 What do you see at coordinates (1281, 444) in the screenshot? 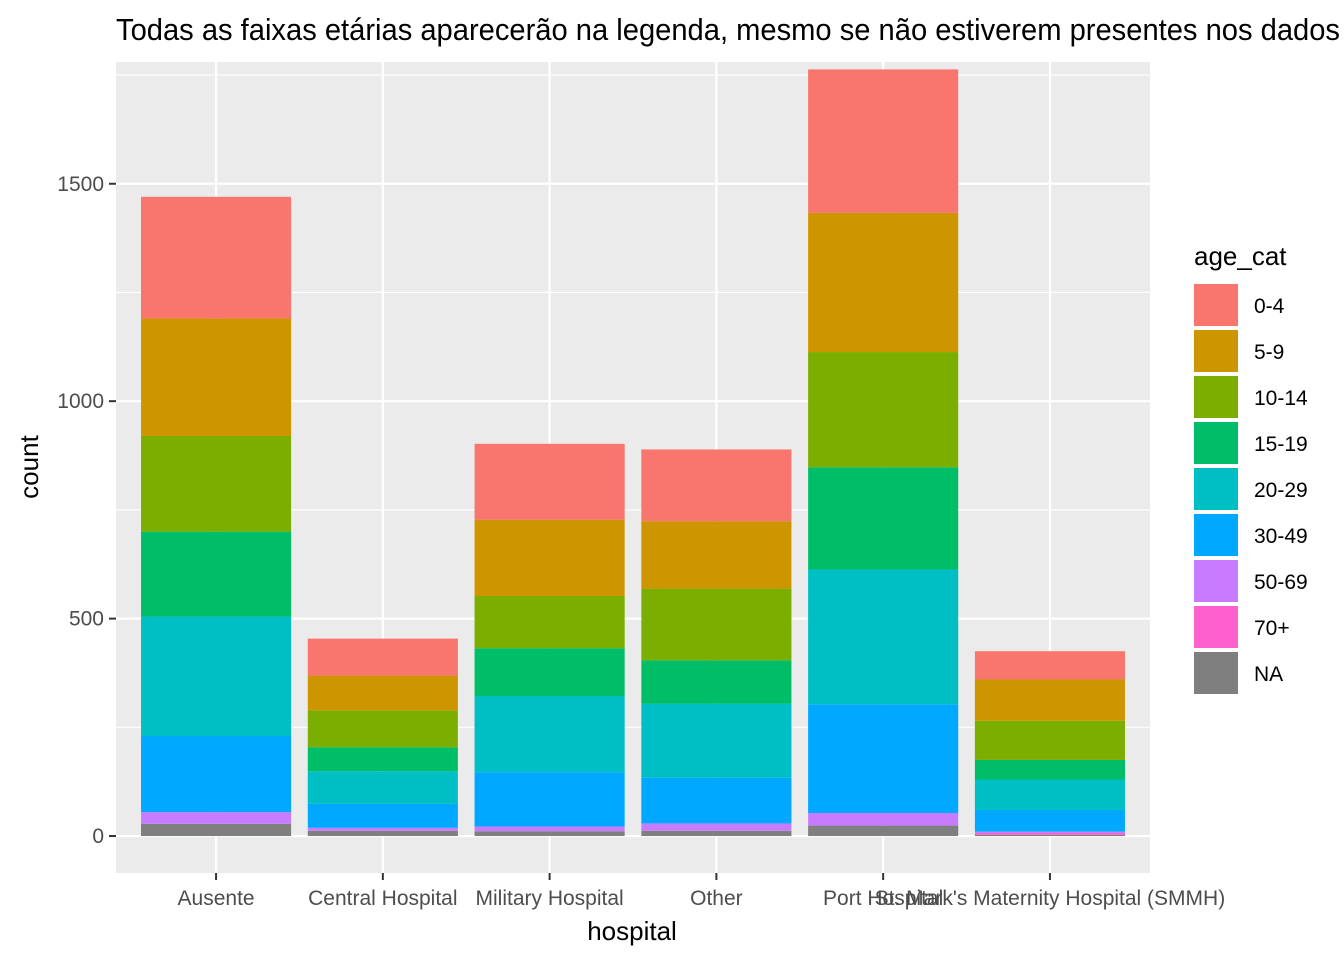
I see `legend-label: 15-19` at bounding box center [1281, 444].